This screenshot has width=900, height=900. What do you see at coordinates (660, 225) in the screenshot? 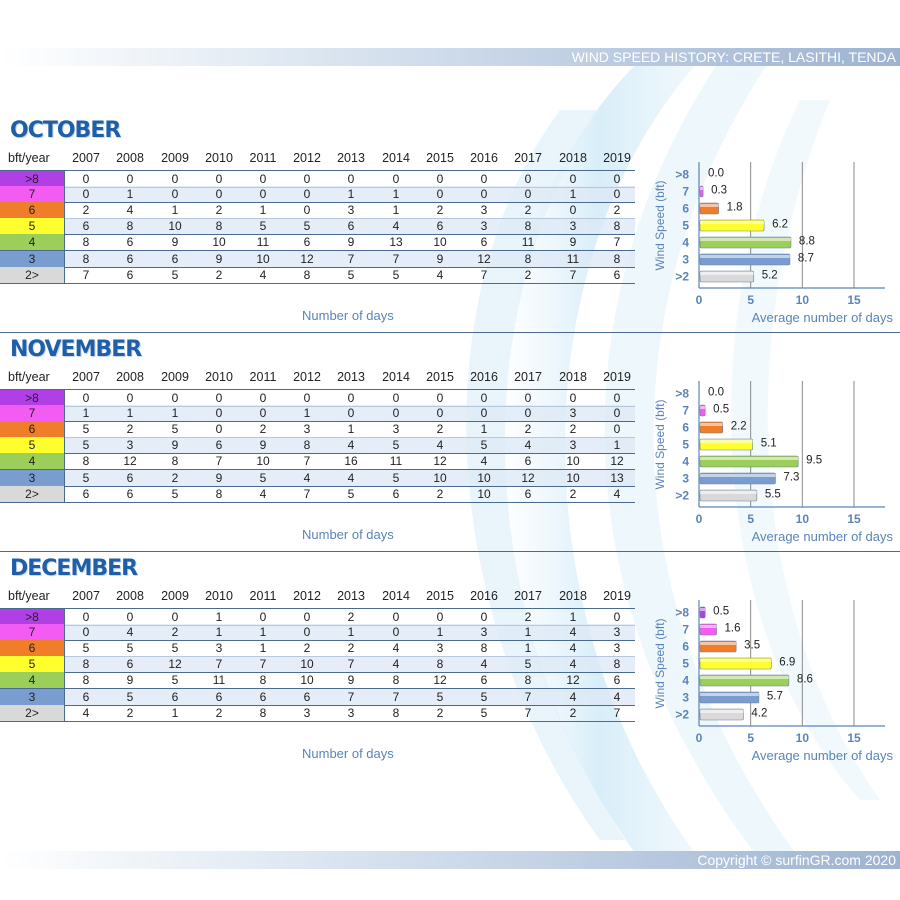
I see `y-axis-label: Wind Speed (bft)` at bounding box center [660, 225].